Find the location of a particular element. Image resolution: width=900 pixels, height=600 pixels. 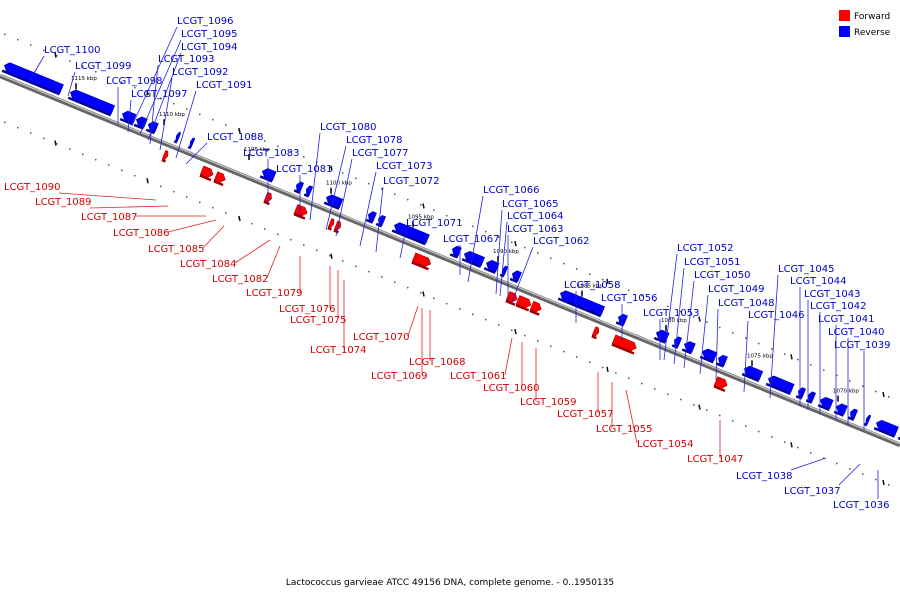

gene-label: LCGT_1088 is located at coordinates (235, 137).